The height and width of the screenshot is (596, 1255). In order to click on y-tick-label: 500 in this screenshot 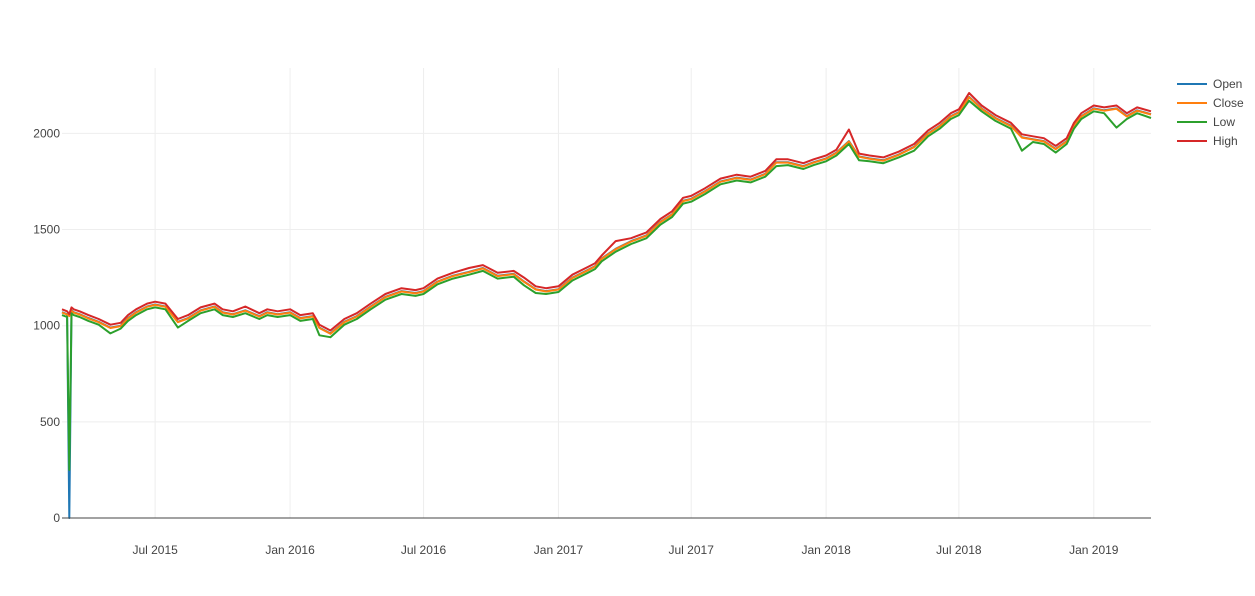, I will do `click(50, 422)`.